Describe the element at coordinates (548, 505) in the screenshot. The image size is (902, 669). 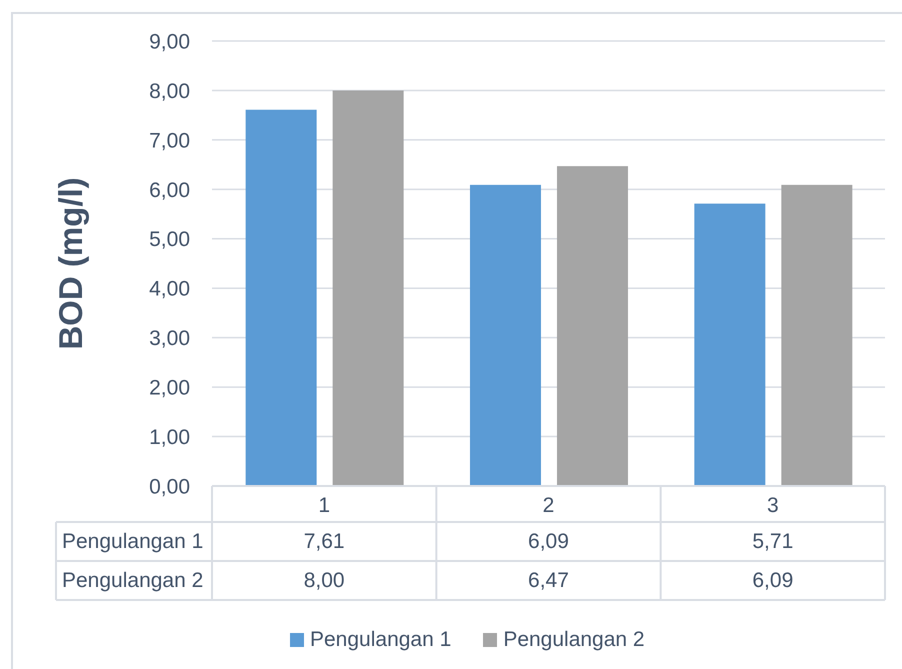
I see `x-tick-label: 2` at that location.